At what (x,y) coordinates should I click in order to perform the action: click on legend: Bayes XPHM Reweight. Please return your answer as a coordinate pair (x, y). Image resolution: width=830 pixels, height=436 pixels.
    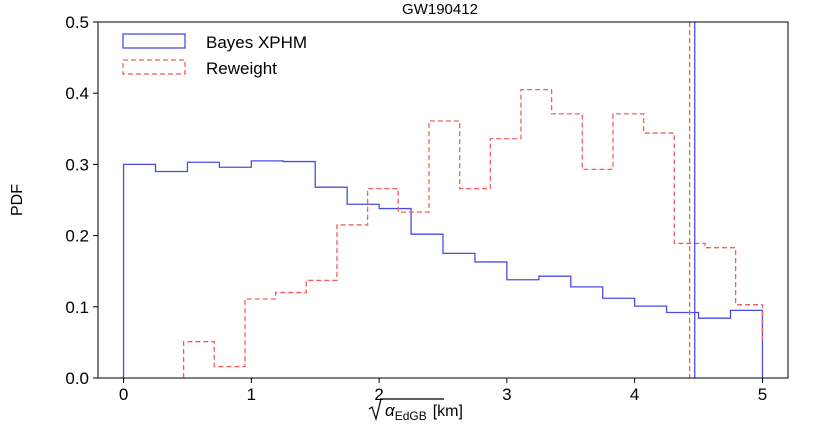
    Looking at the image, I should click on (214, 55).